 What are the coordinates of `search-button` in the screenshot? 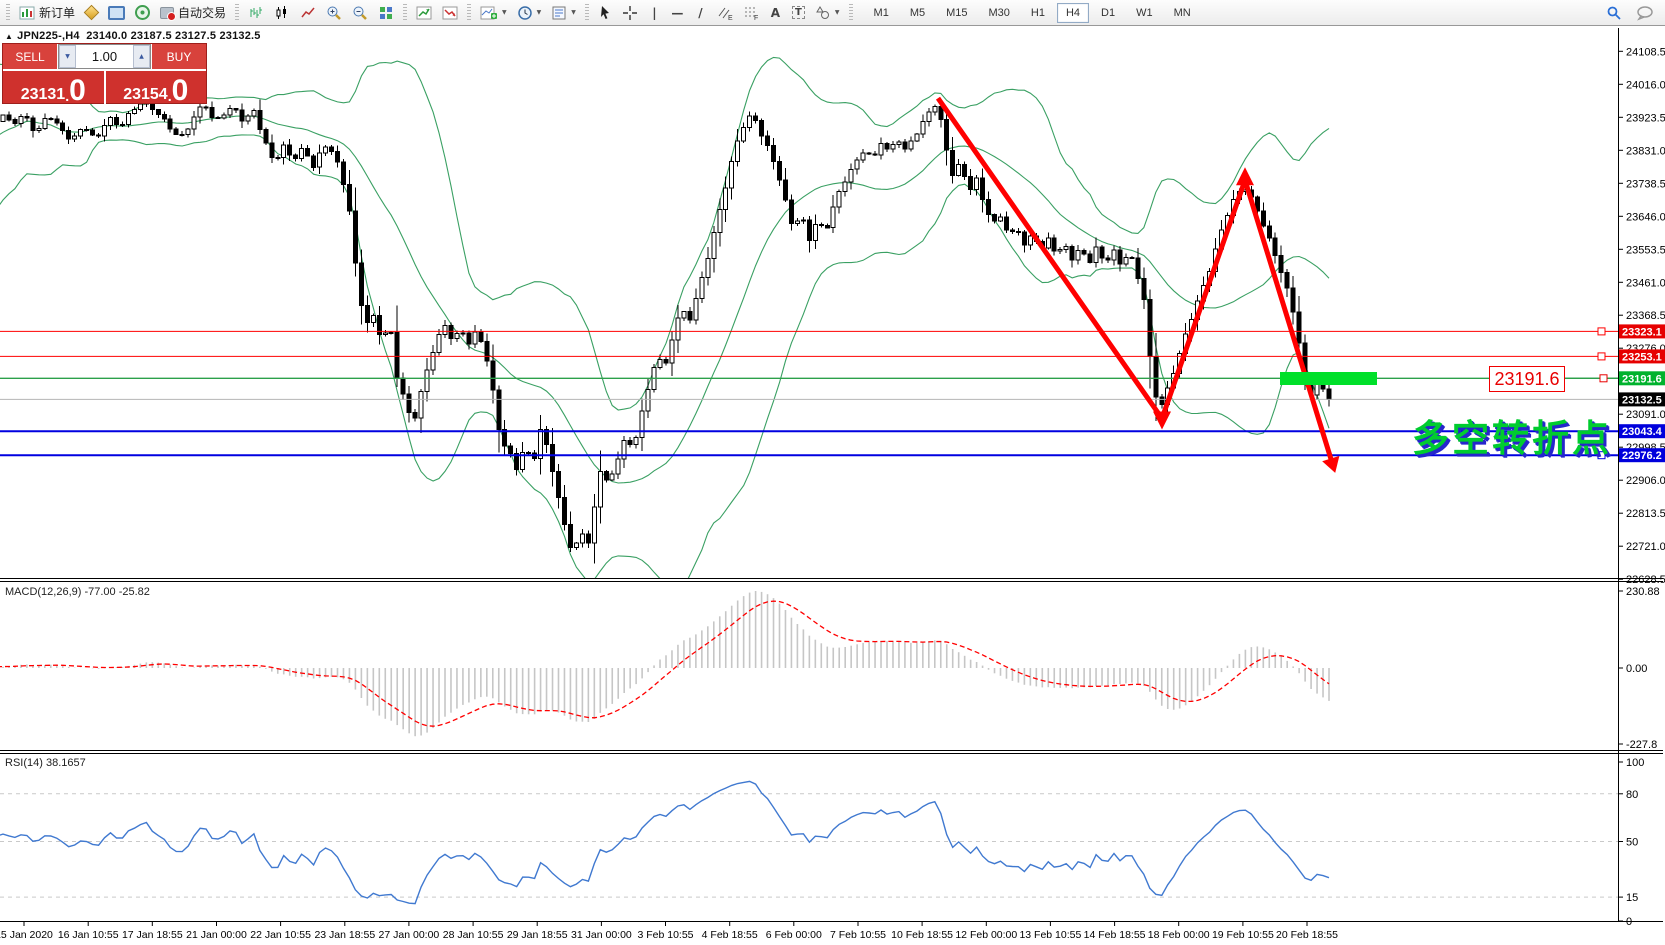 It's located at (1614, 13).